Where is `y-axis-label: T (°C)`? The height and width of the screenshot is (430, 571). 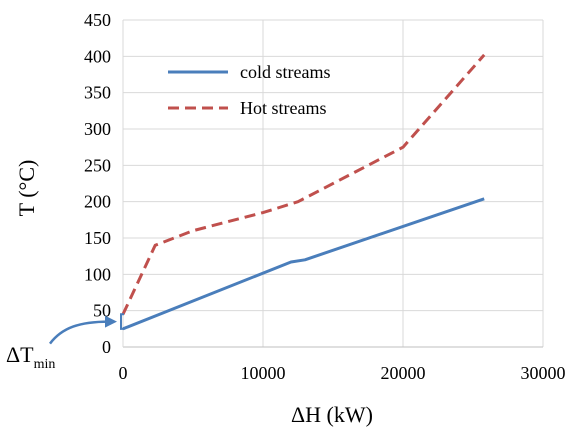
y-axis-label: T (°C) is located at coordinates (26, 188).